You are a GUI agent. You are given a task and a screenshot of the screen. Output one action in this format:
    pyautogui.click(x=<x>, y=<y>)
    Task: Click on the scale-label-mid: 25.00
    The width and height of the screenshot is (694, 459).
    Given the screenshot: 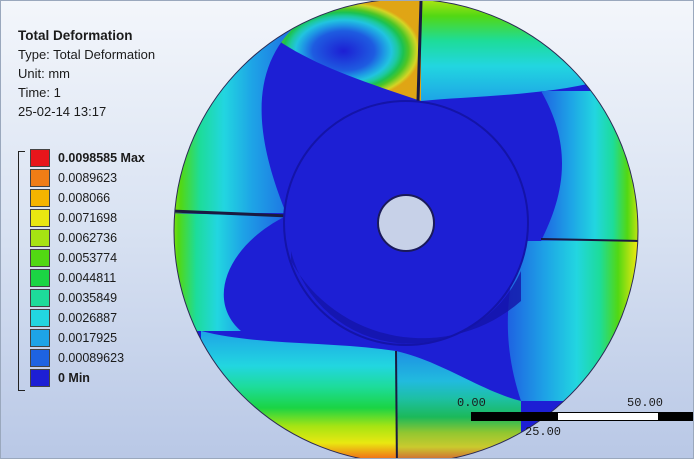 What is the action you would take?
    pyautogui.click(x=543, y=432)
    